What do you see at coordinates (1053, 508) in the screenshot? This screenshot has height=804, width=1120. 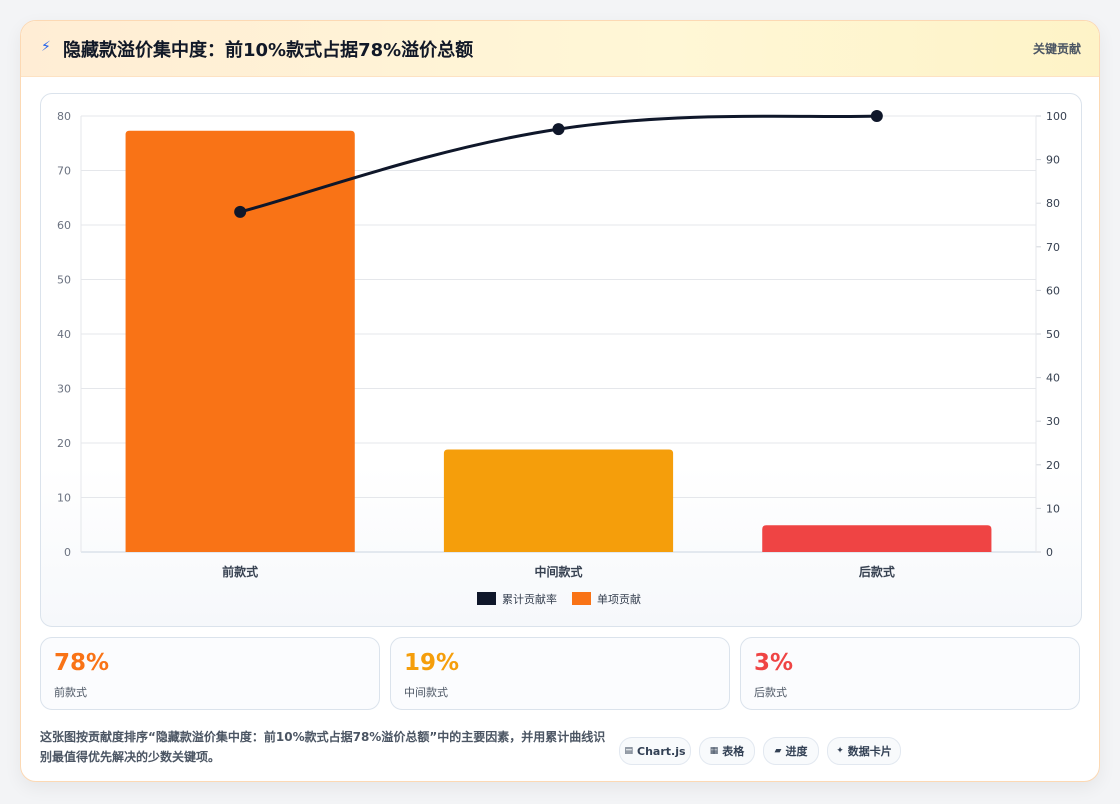 I see `y-right-tick-label: 10` at bounding box center [1053, 508].